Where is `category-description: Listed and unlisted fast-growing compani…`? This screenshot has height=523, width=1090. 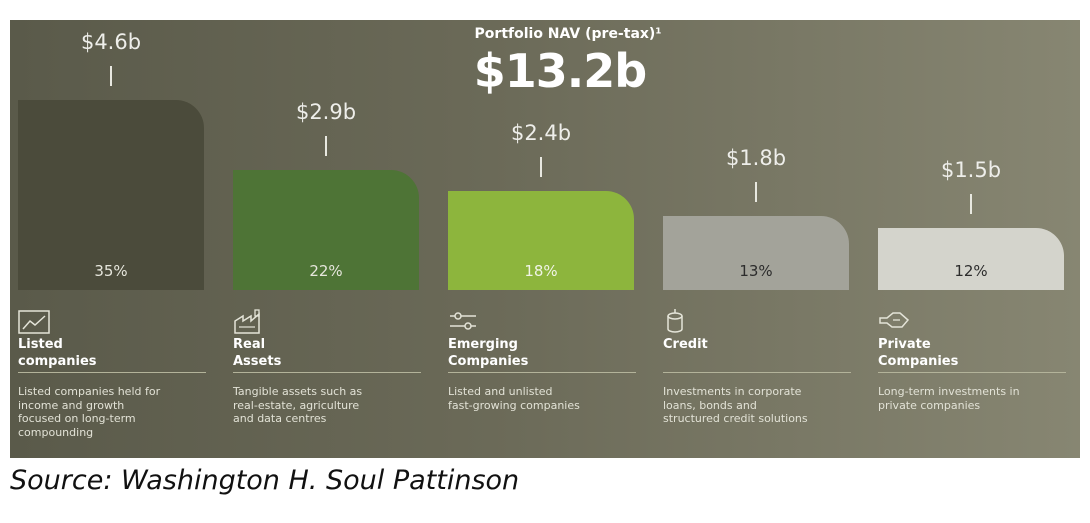 category-description: Listed and unlisted fast-growing compani… is located at coordinates (514, 398).